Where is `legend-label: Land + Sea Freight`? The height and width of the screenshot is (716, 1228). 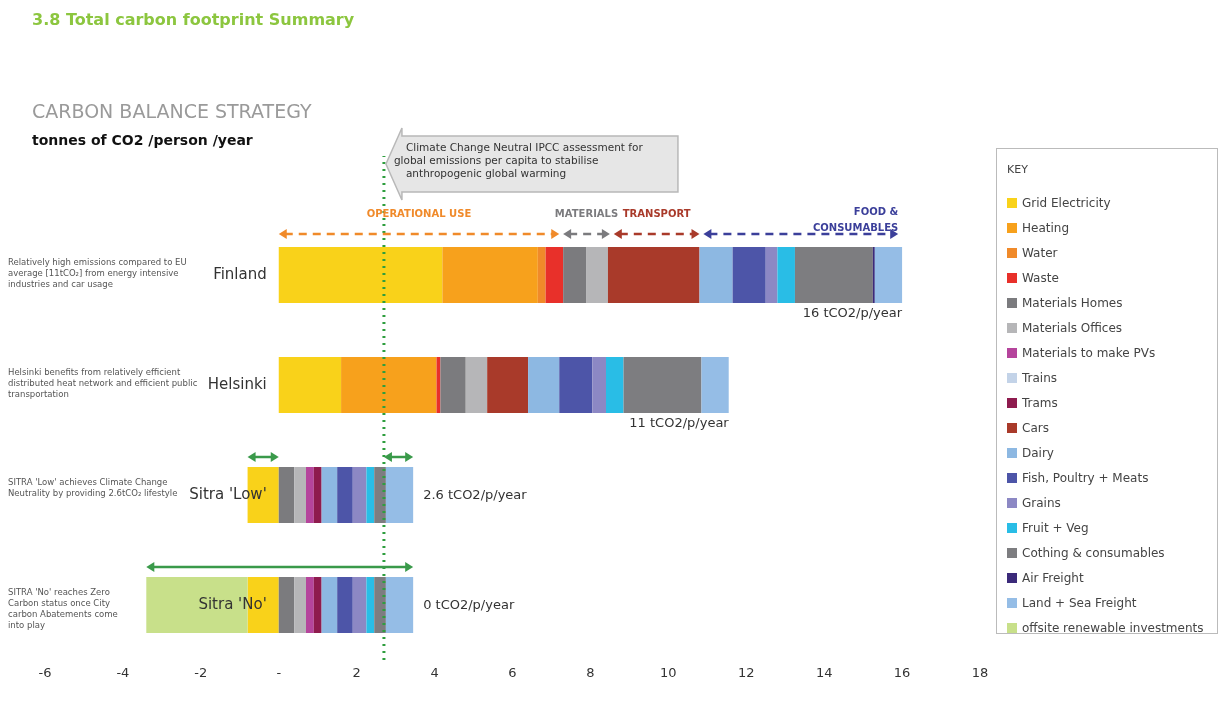
legend-label: Land + Sea Freight is located at coordinates (1079, 602).